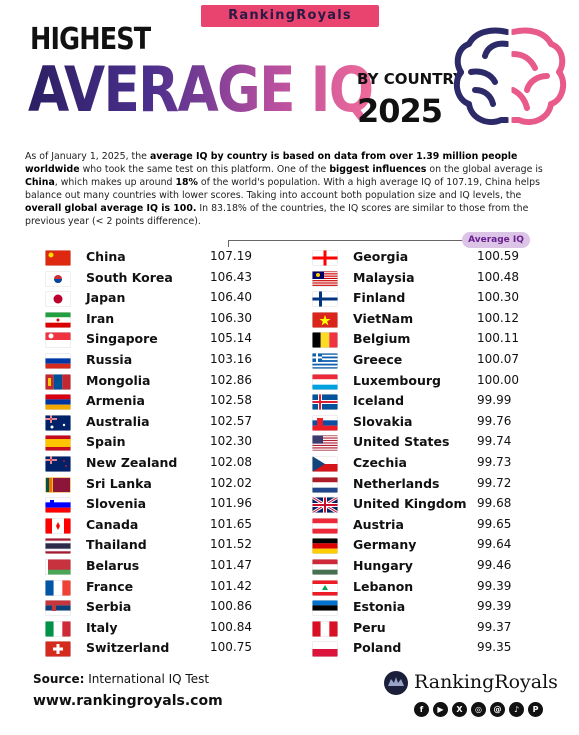 The image size is (579, 735). What do you see at coordinates (498, 276) in the screenshot?
I see `average-iq-value: 100.48` at bounding box center [498, 276].